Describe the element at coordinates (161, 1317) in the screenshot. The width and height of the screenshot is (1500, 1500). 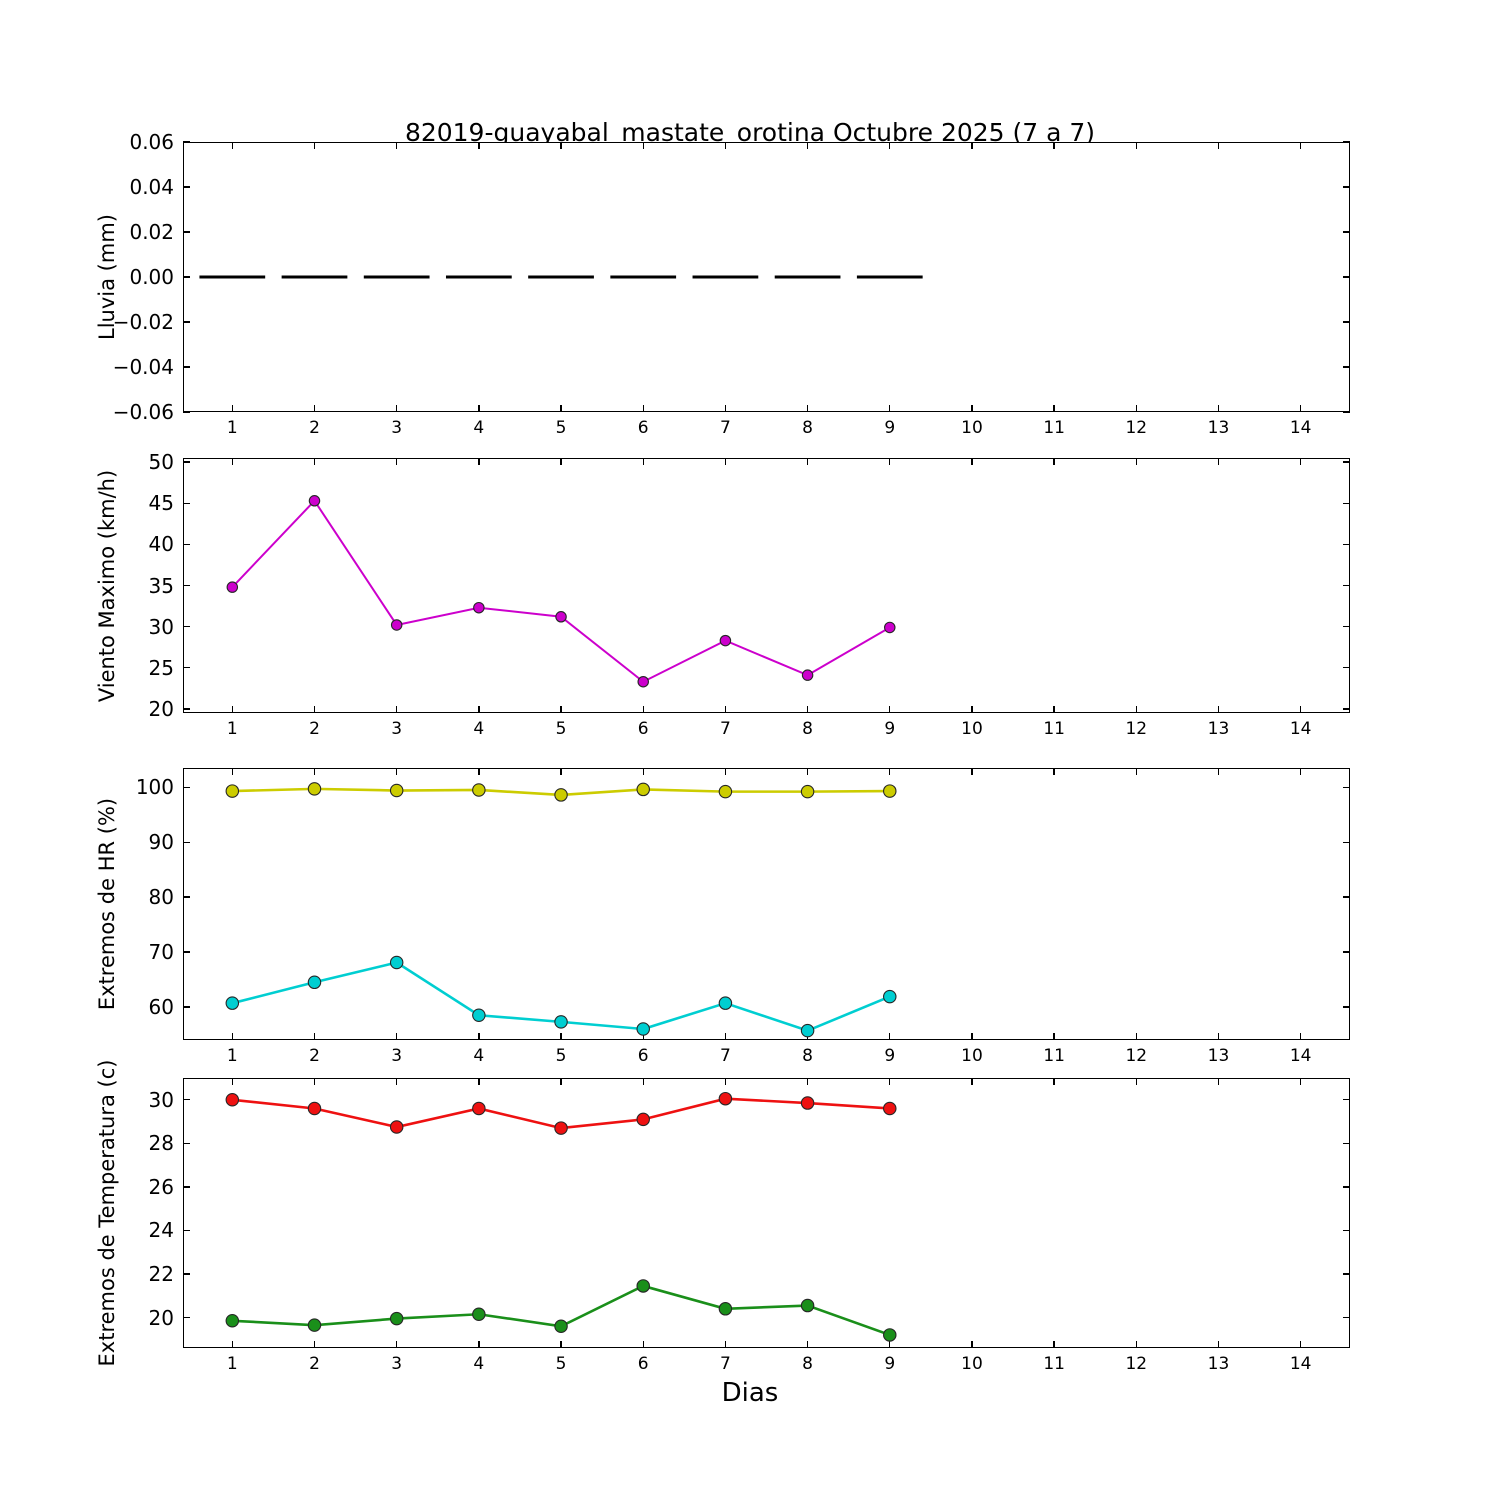
I see `y-tick-label: 20` at that location.